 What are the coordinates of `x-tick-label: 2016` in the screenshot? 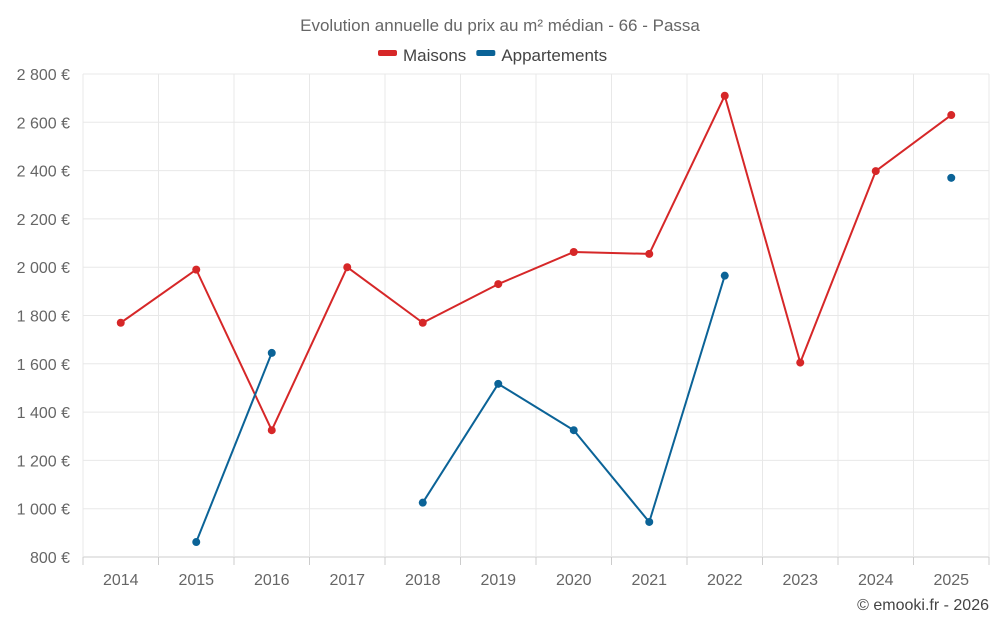 It's located at (272, 580).